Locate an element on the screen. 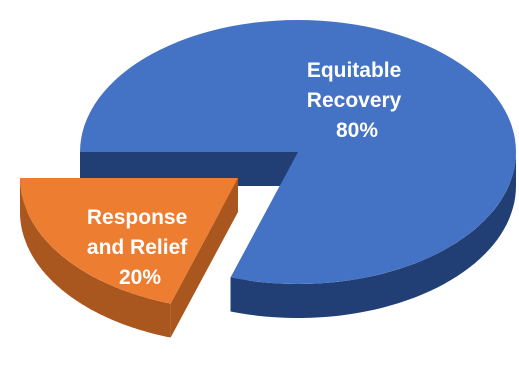 This screenshot has width=519, height=392. slice-label-line: 80% is located at coordinates (357, 130).